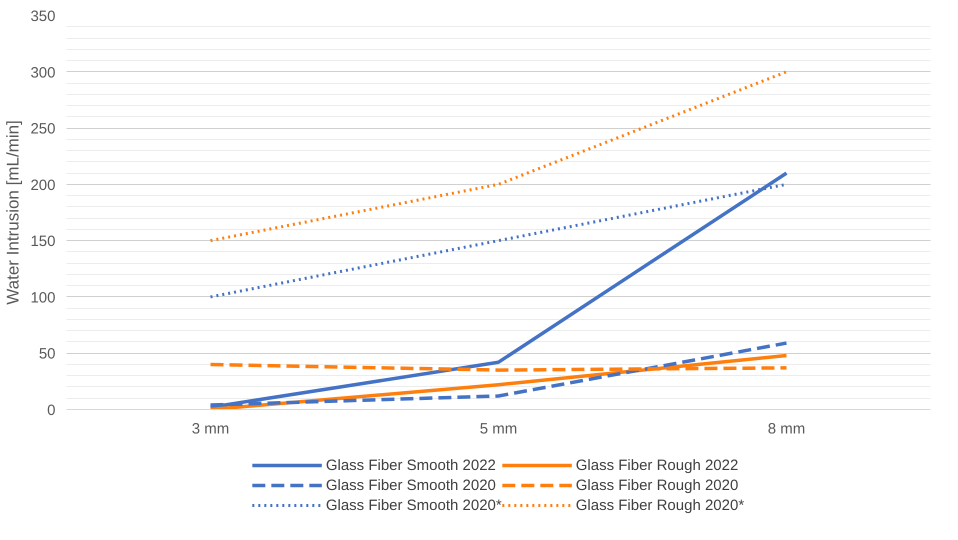  What do you see at coordinates (43, 16) in the screenshot?
I see `y-tick-label: 350` at bounding box center [43, 16].